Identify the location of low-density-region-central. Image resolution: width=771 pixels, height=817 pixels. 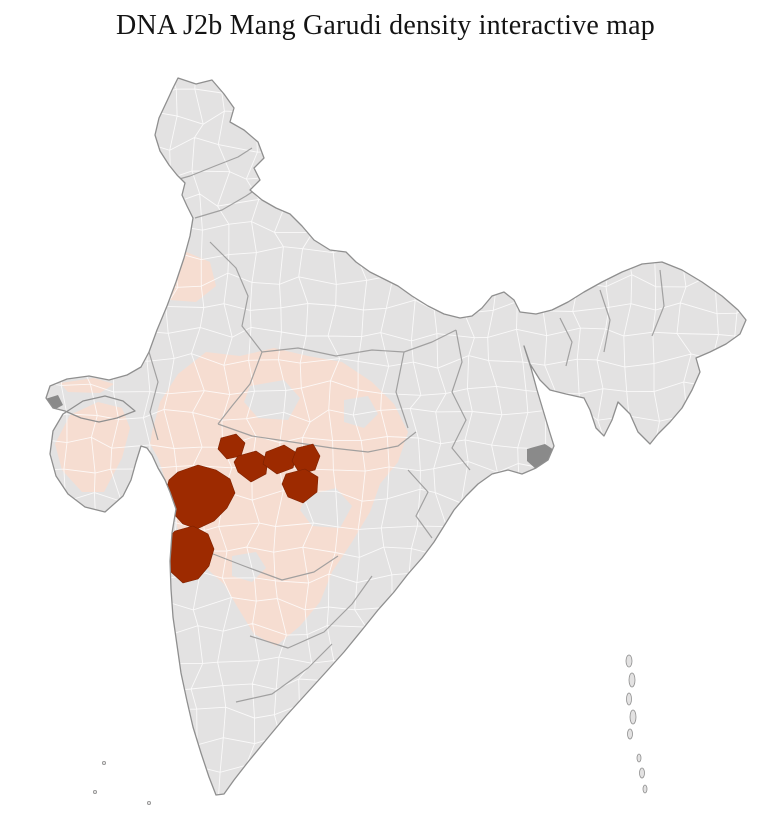
(279, 497).